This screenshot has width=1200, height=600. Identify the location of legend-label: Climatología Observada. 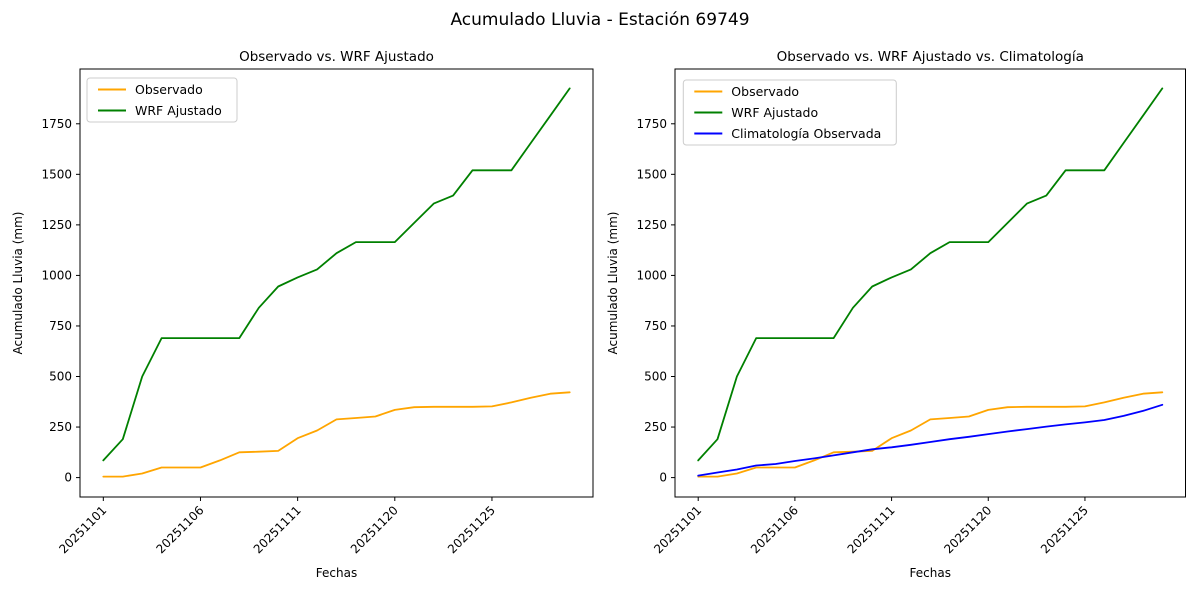
(806, 133).